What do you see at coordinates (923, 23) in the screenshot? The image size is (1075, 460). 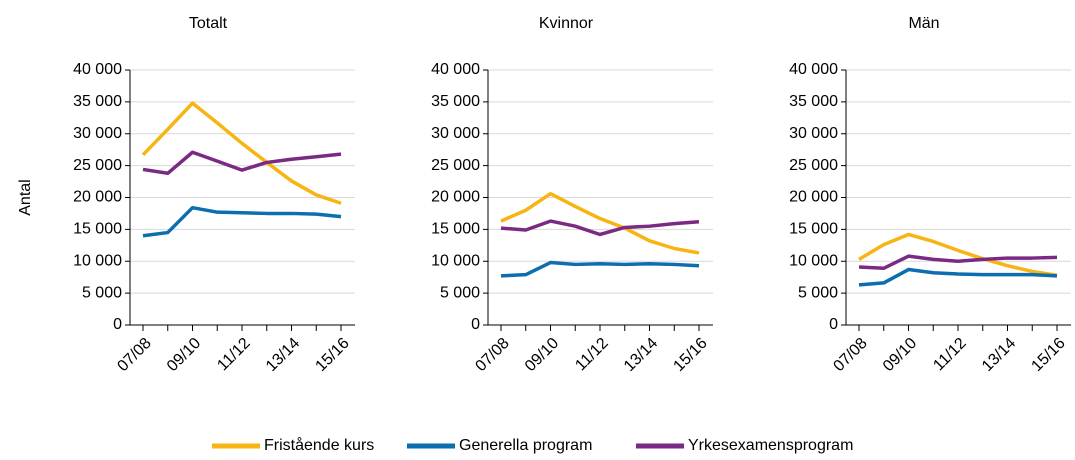 I see `chart-title: Män` at bounding box center [923, 23].